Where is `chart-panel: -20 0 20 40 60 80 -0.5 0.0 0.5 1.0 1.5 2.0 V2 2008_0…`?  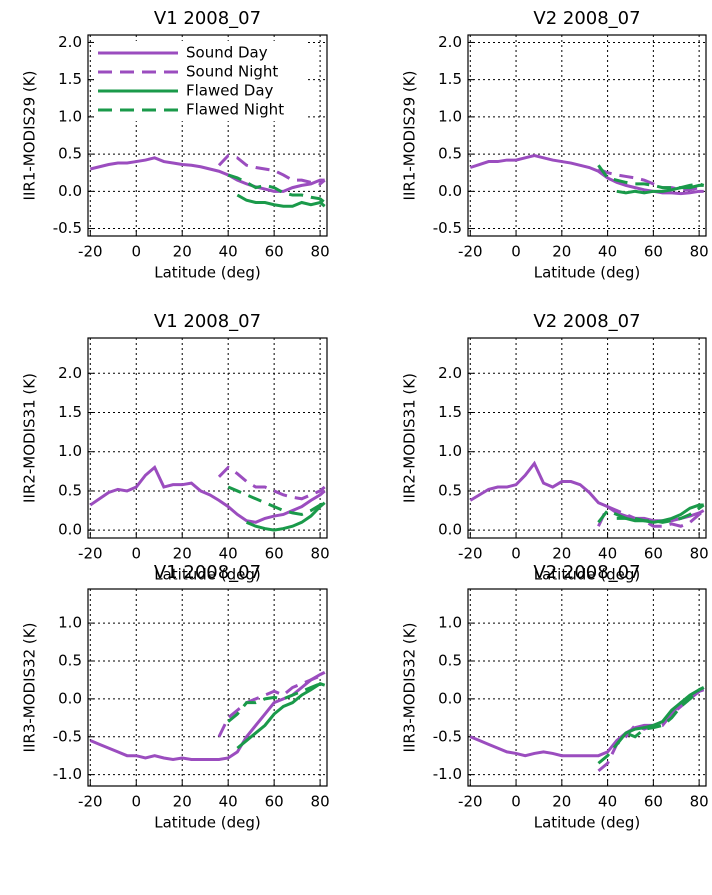 chart-panel: -20 0 20 40 60 80 -0.5 0.0 0.5 1.0 1.5 2.0 V2 2008_0… is located at coordinates (555, 145).